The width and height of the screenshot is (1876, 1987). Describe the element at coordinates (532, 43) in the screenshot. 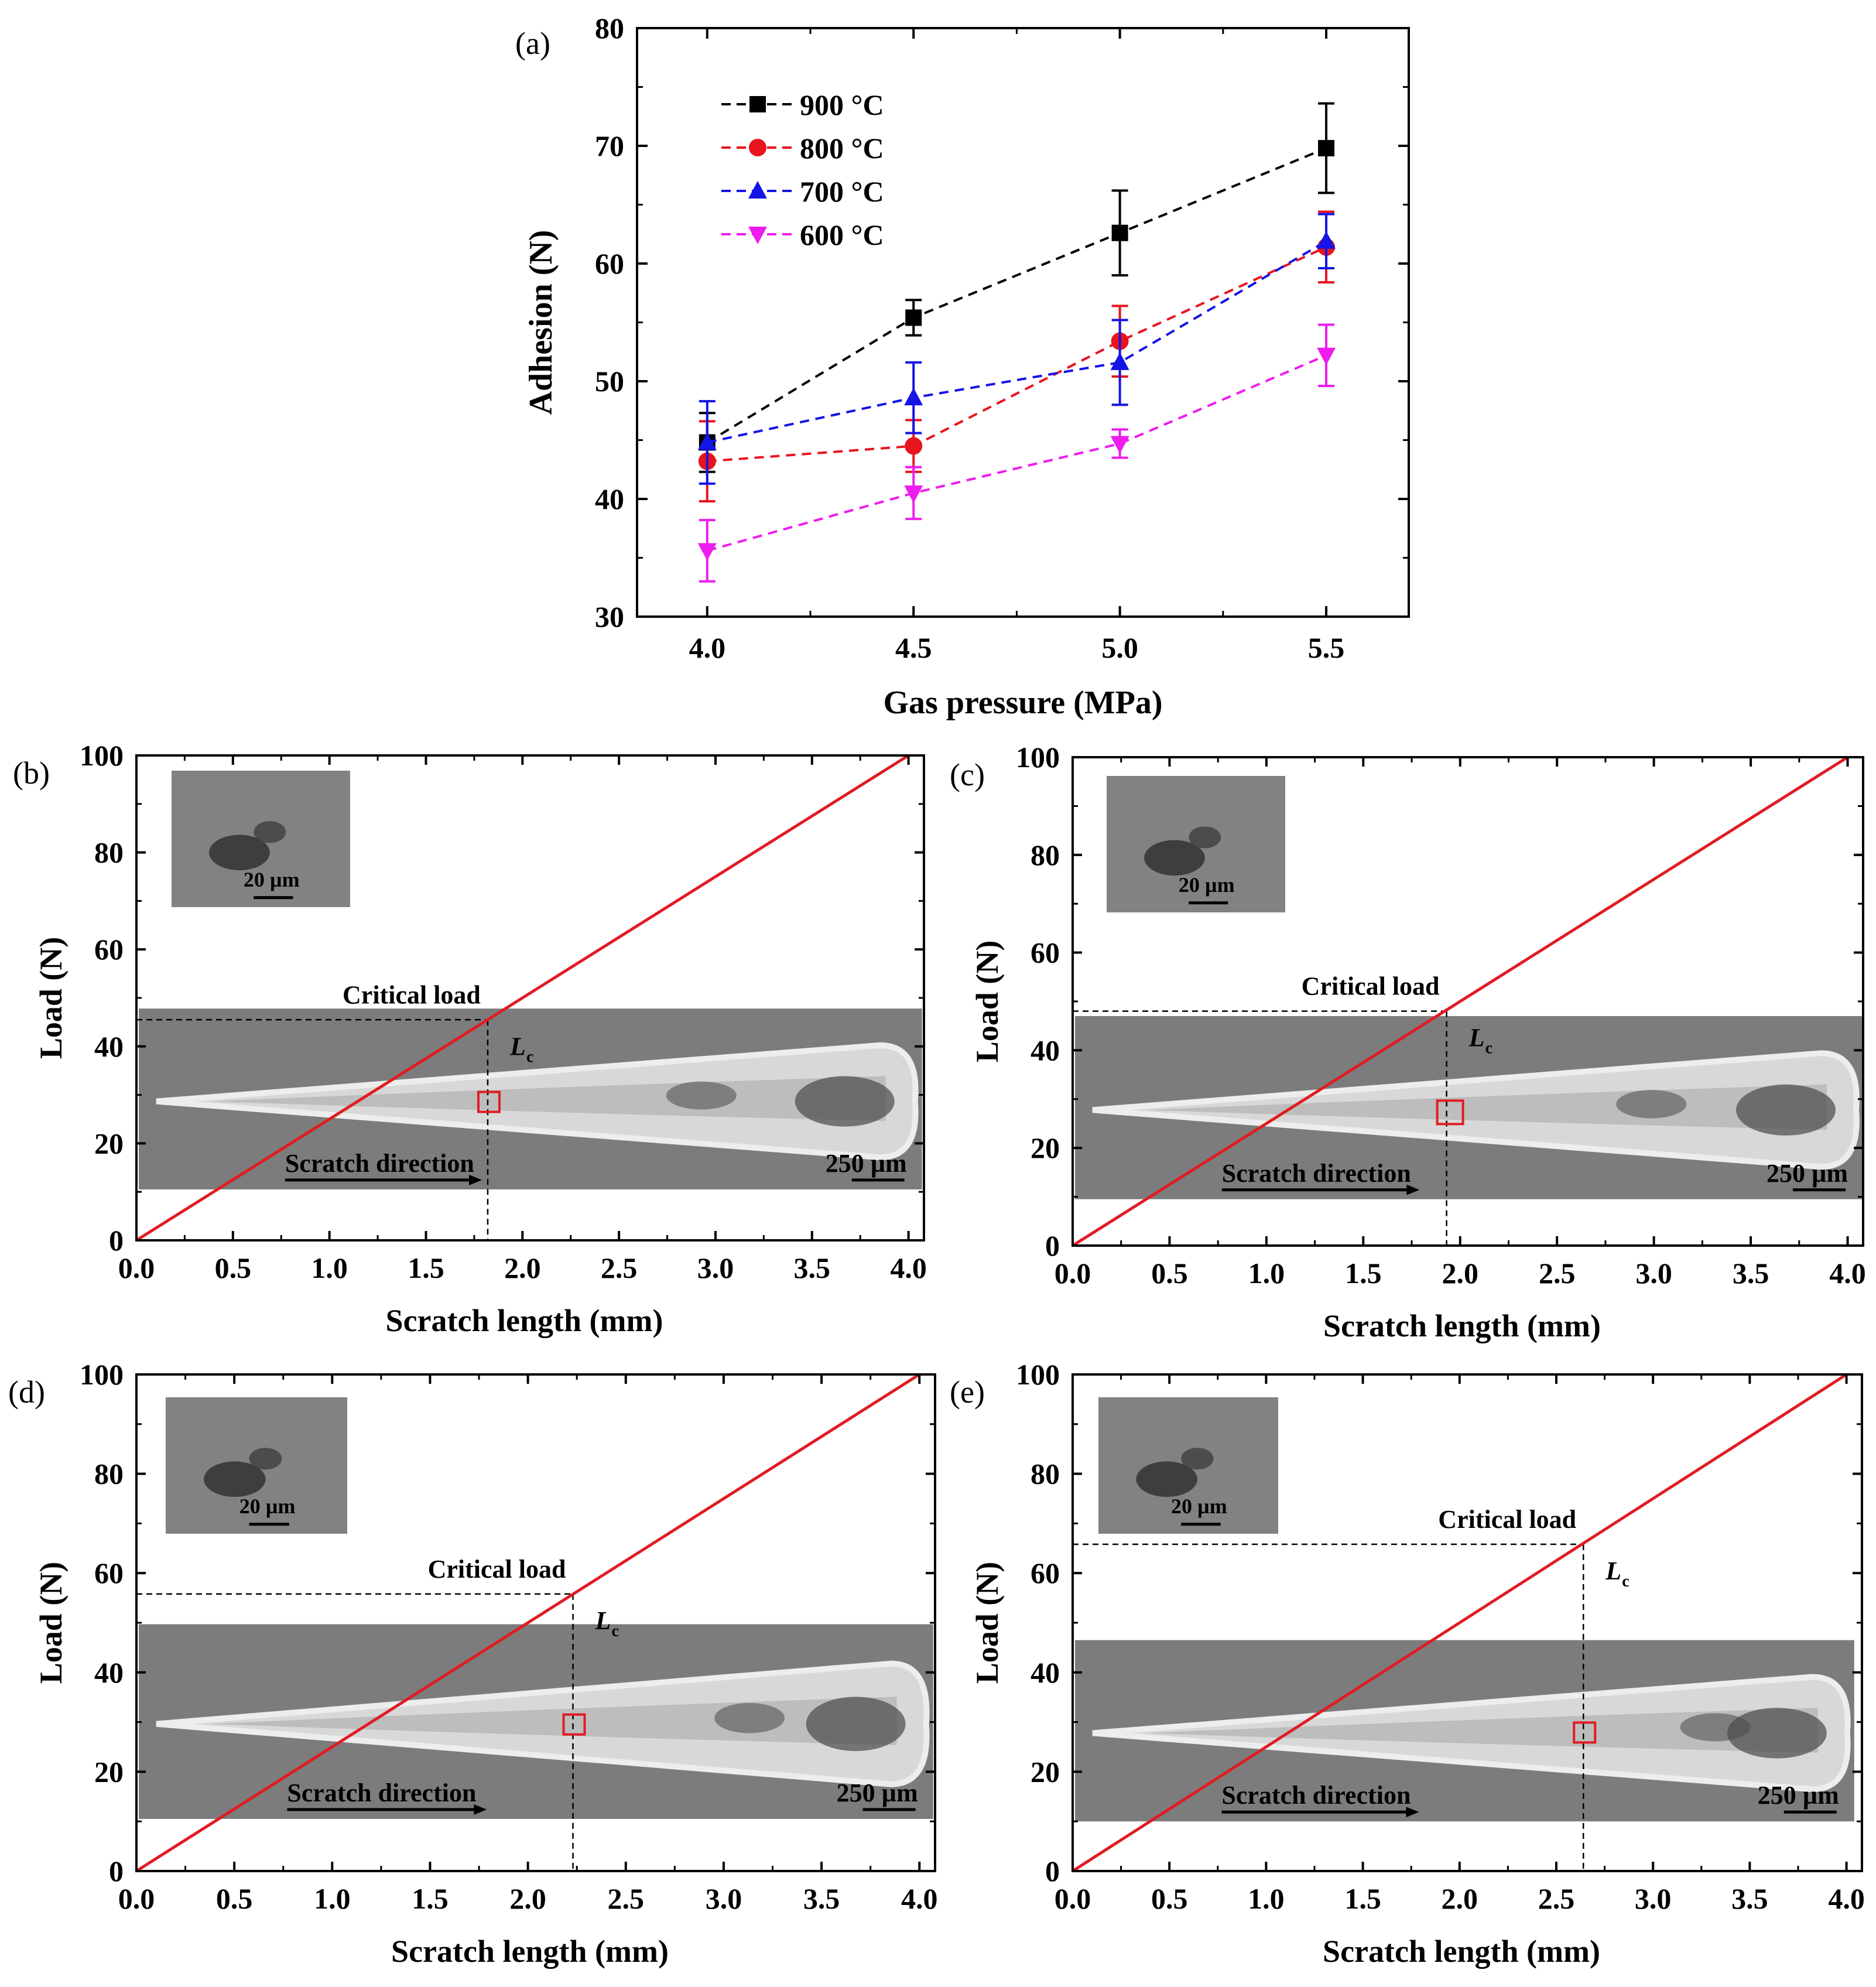

I see `panel-label: (a)` at that location.